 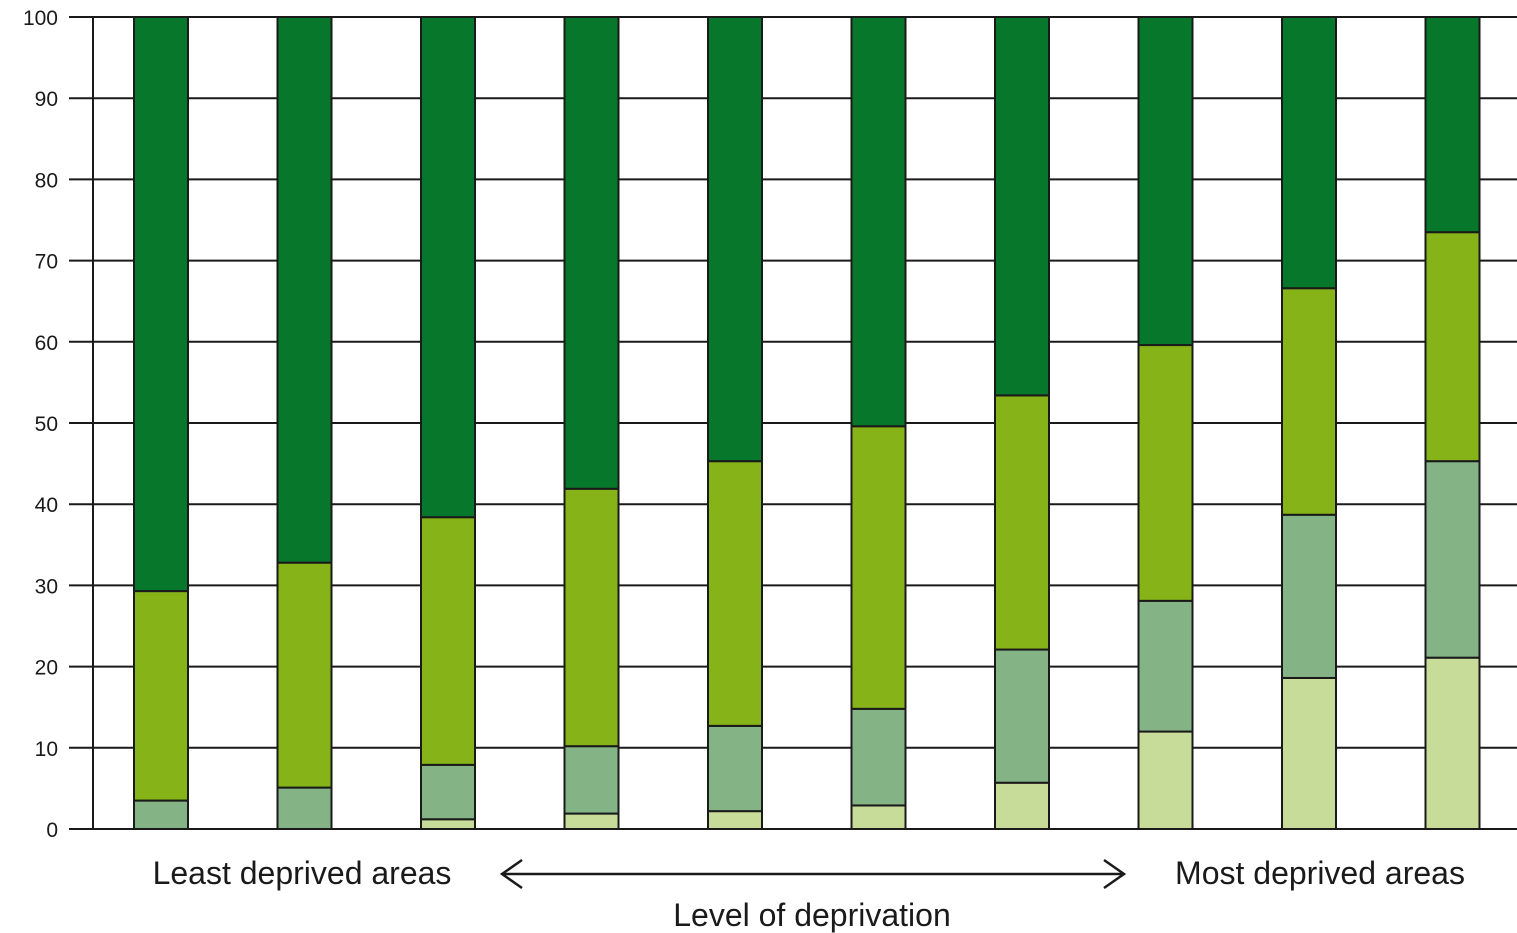 What do you see at coordinates (302, 873) in the screenshot?
I see `left-annotation: Least deprived areas` at bounding box center [302, 873].